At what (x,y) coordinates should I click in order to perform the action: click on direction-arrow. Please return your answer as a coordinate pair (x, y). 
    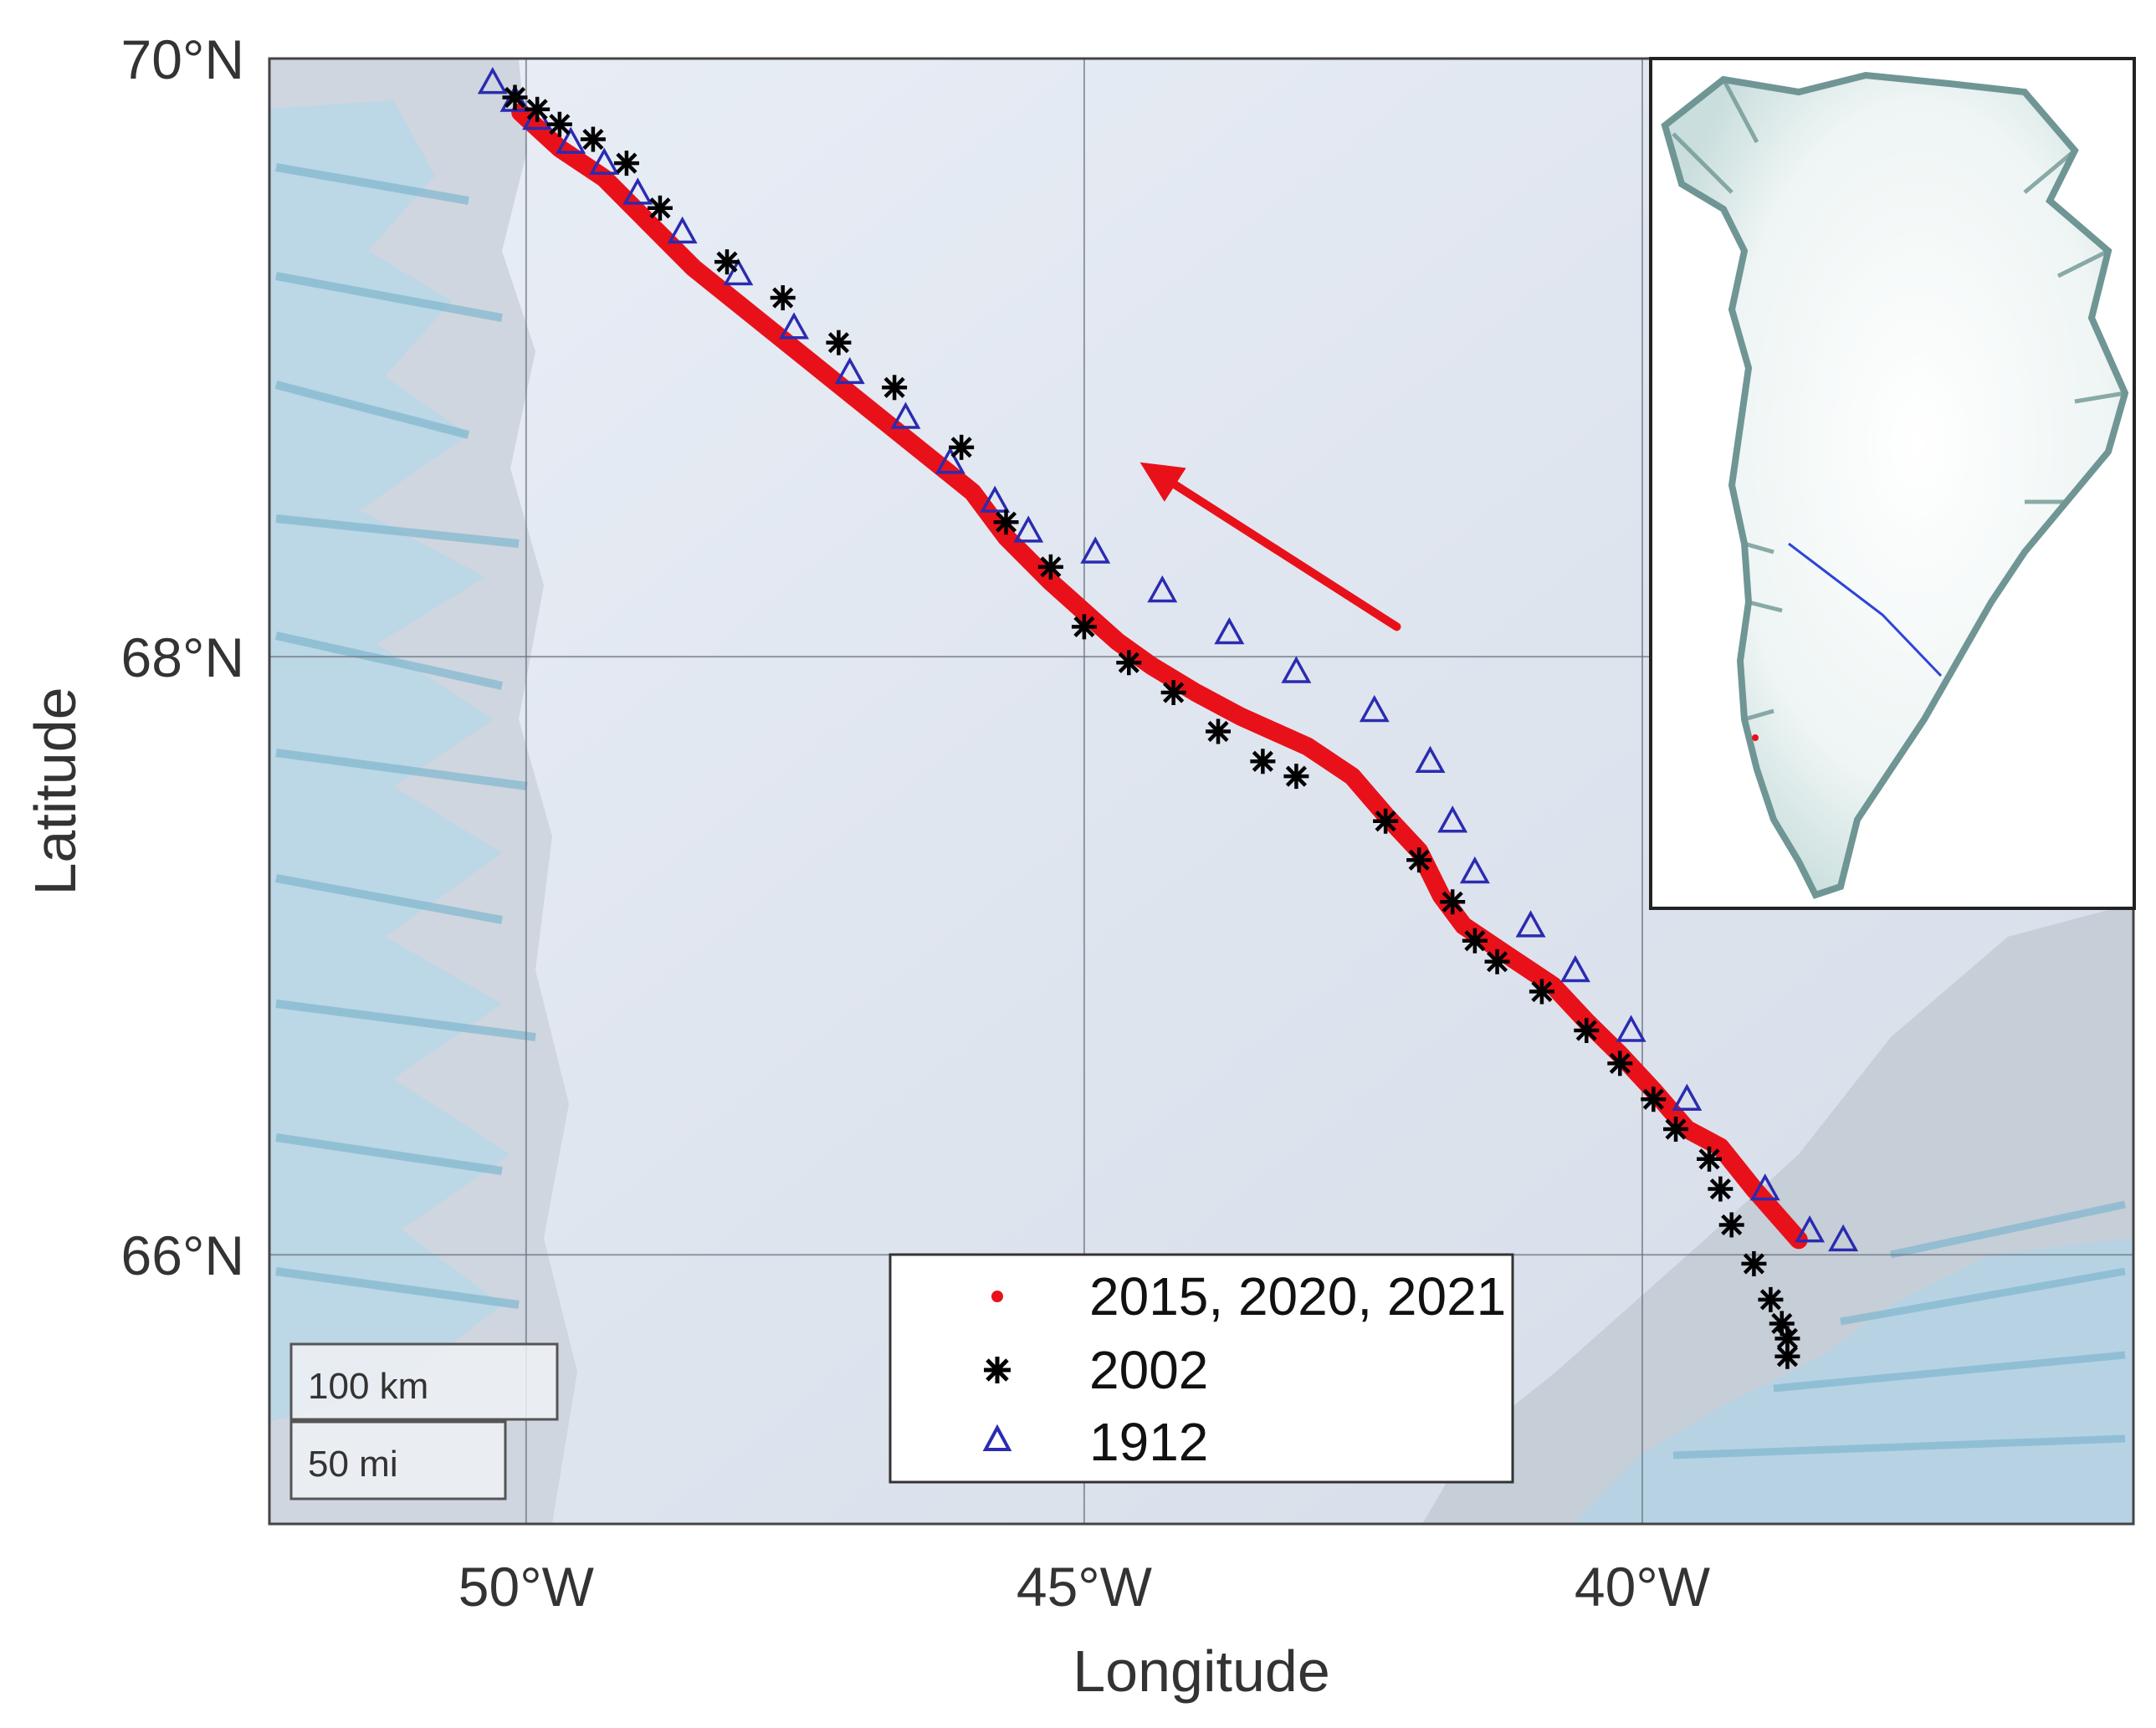
    Looking at the image, I should click on (1270, 546).